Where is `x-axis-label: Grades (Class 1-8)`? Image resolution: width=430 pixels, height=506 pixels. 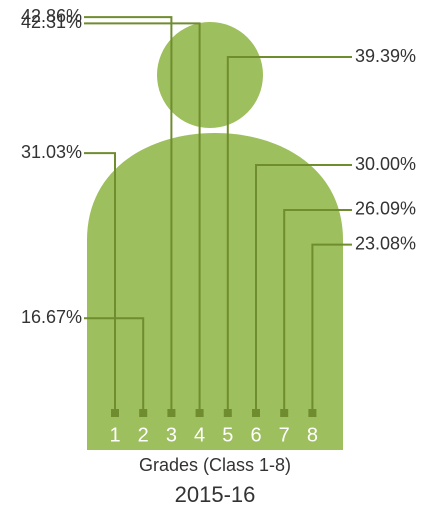
x-axis-label: Grades (Class 1-8) is located at coordinates (215, 465).